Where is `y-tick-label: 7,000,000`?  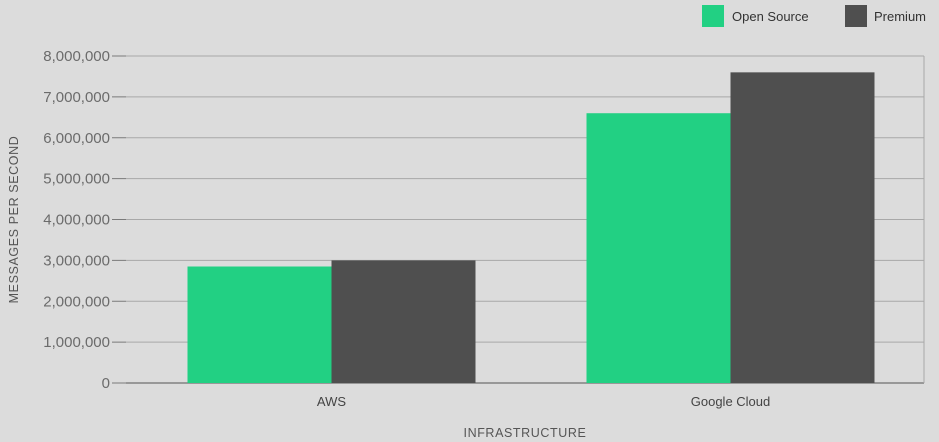 y-tick-label: 7,000,000 is located at coordinates (76, 97).